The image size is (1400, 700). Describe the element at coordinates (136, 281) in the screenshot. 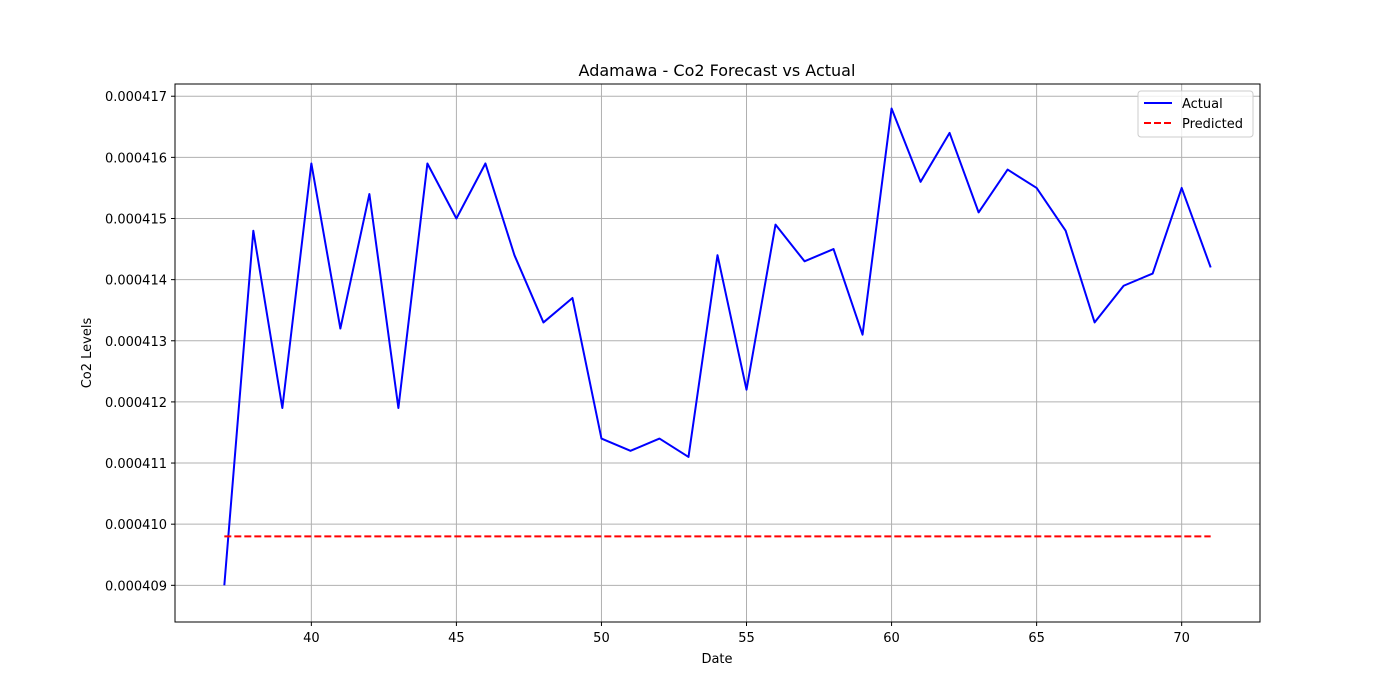

I see `y-tick-label: 0.000414` at that location.